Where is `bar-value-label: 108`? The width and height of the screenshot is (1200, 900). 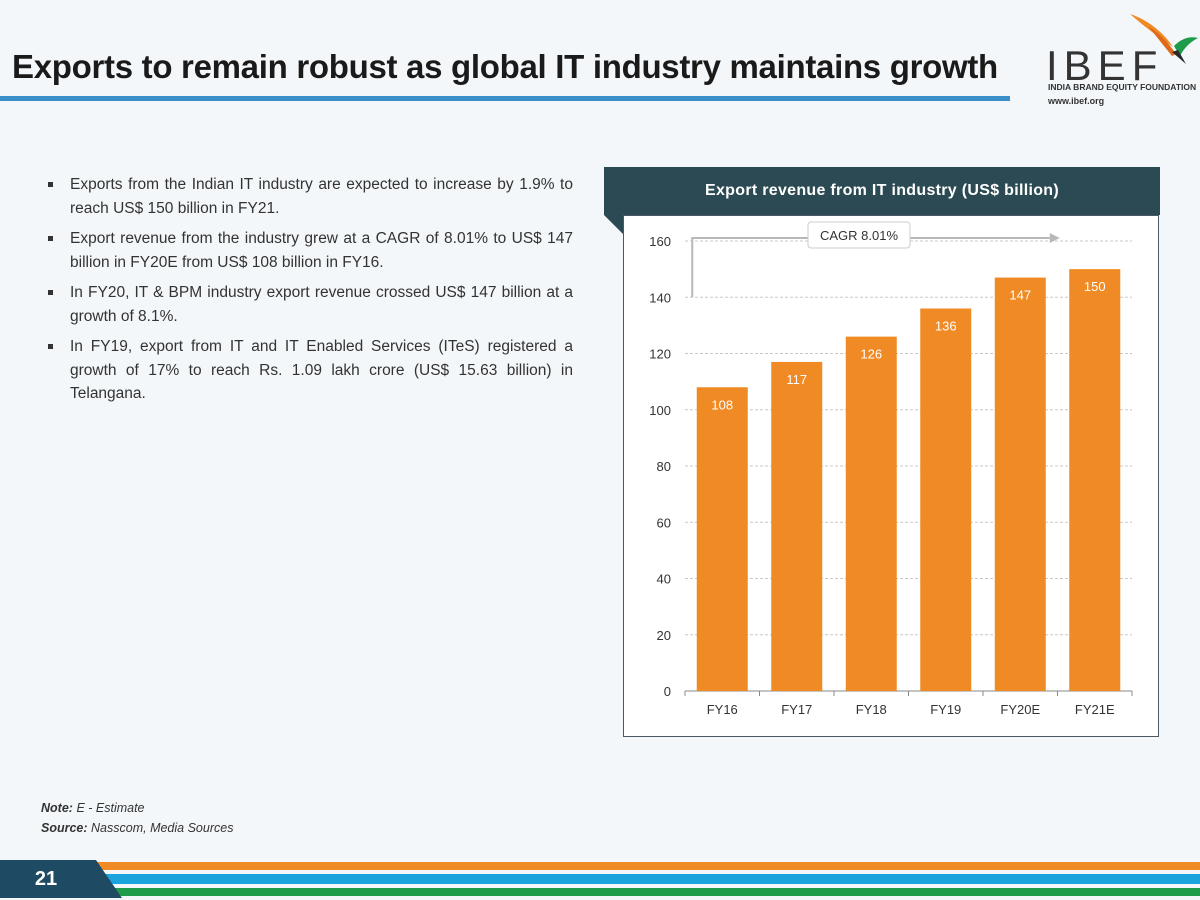 bar-value-label: 108 is located at coordinates (722, 404).